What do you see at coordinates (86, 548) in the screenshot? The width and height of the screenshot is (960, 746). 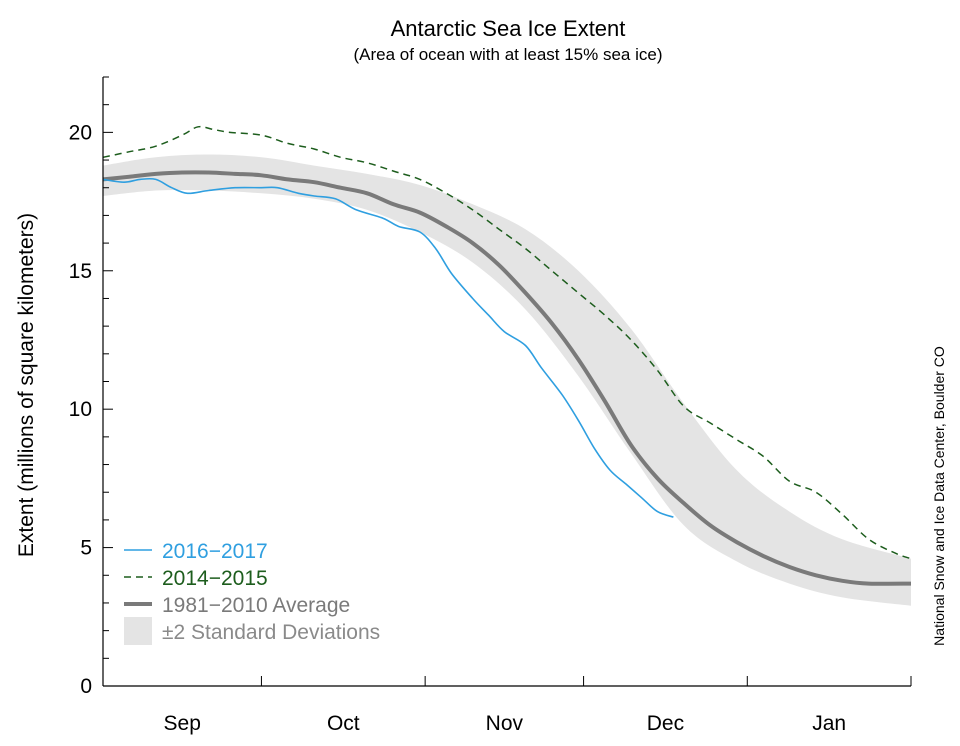 I see `y-tick-label: 5` at bounding box center [86, 548].